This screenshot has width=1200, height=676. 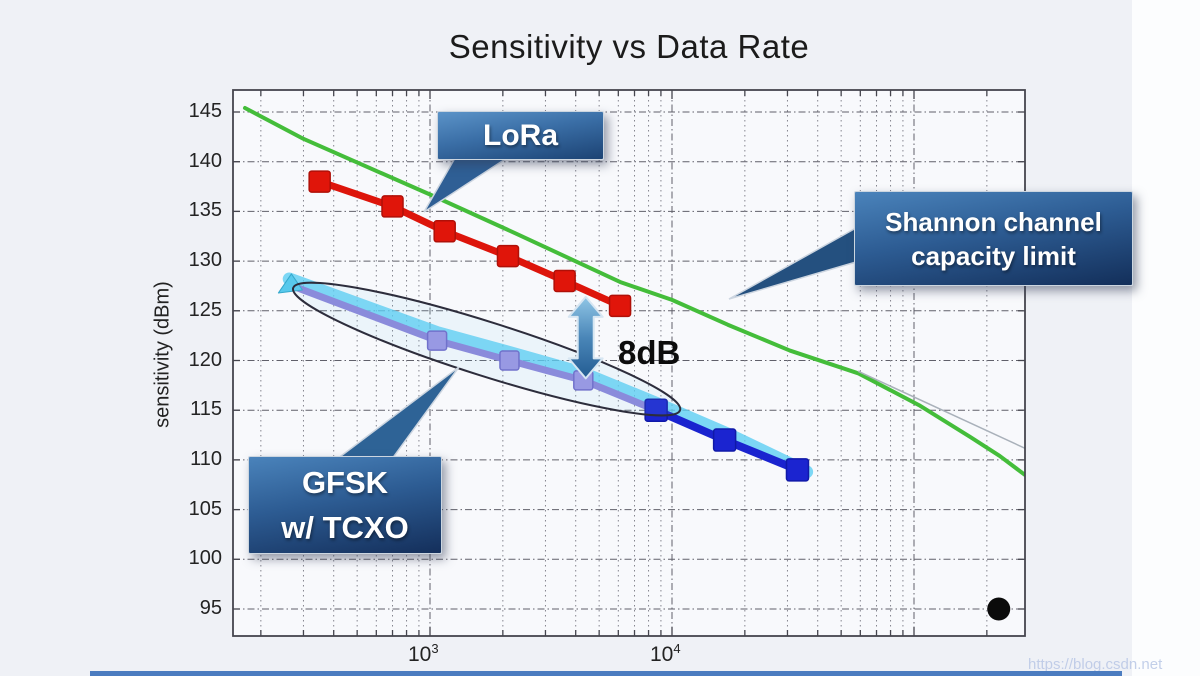 What do you see at coordinates (205, 111) in the screenshot?
I see `y-tick-label: 145` at bounding box center [205, 111].